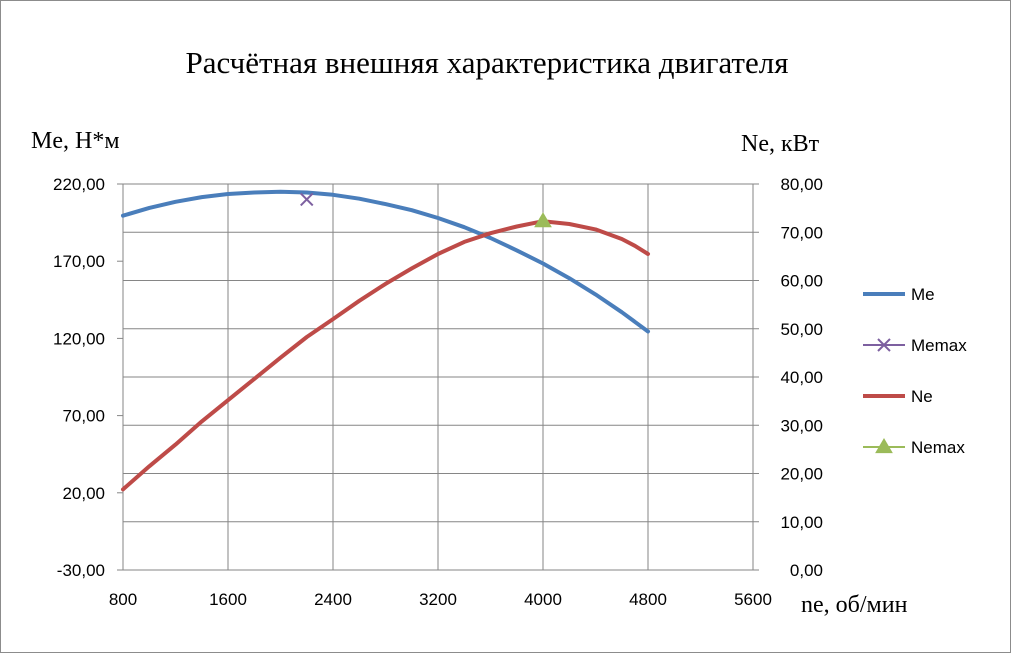  What do you see at coordinates (79, 261) in the screenshot?
I see `y-left-tick-label: 170,00` at bounding box center [79, 261].